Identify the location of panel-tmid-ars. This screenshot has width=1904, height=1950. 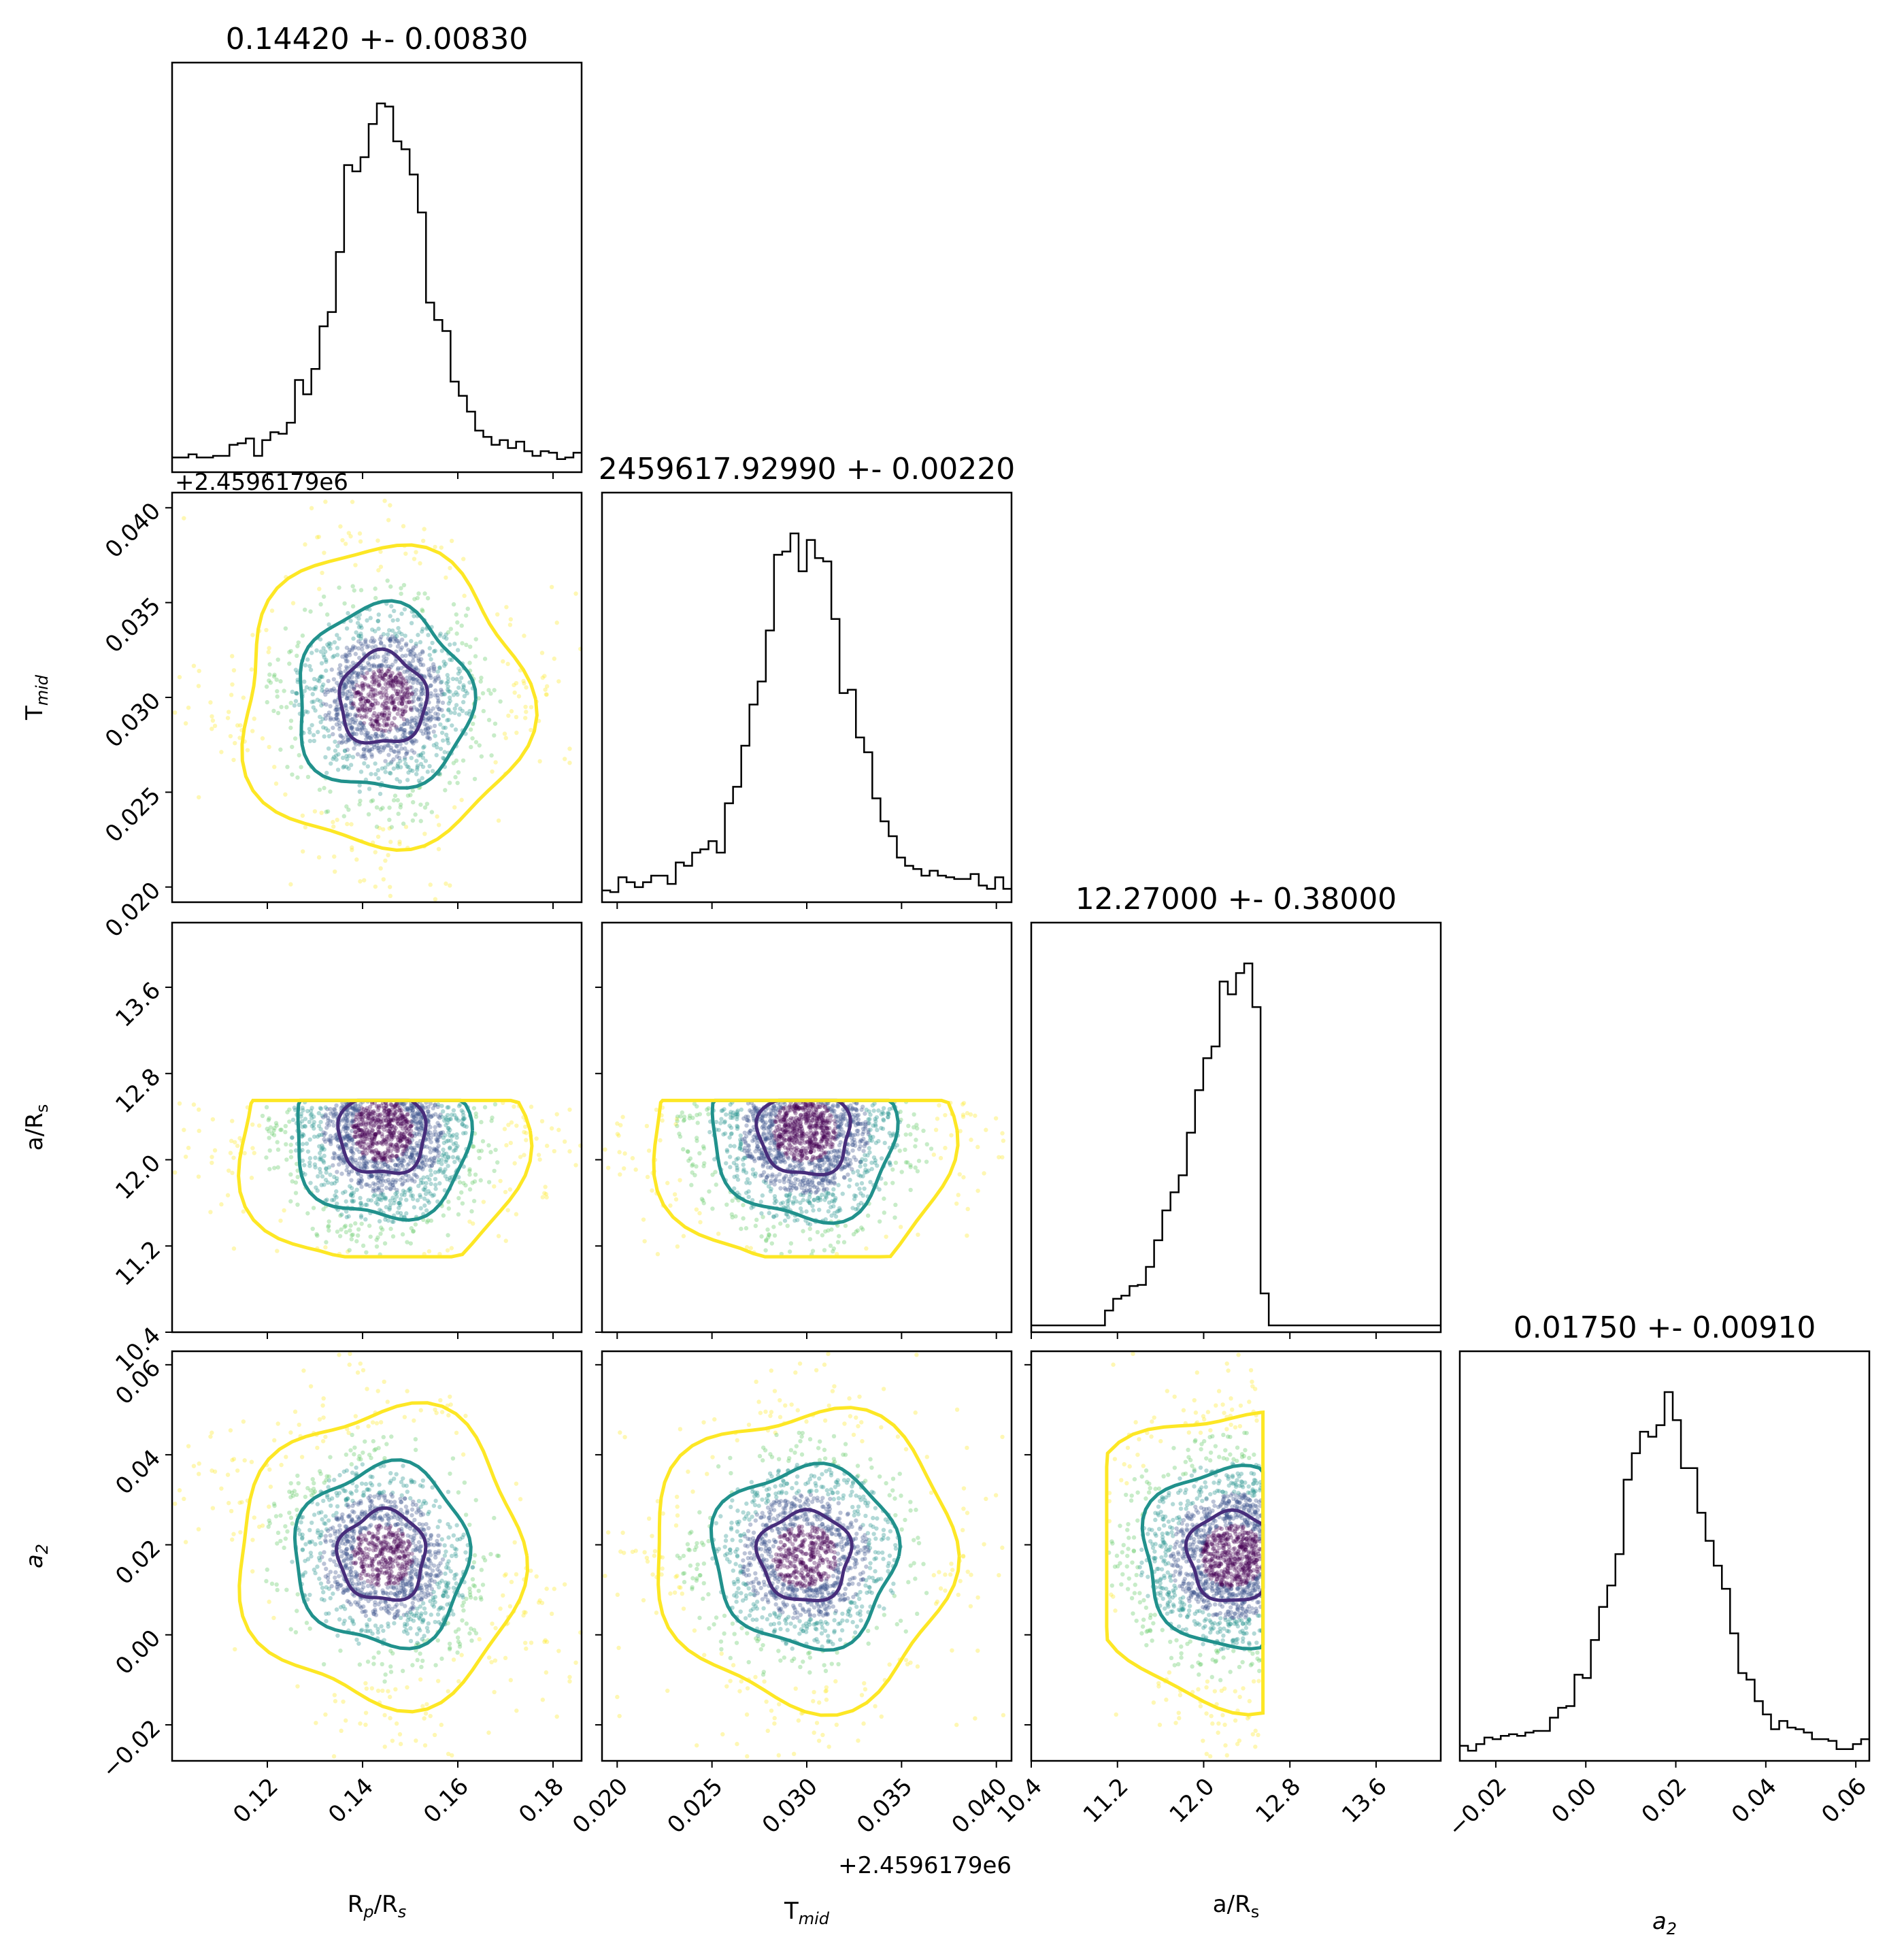
(805, 1178).